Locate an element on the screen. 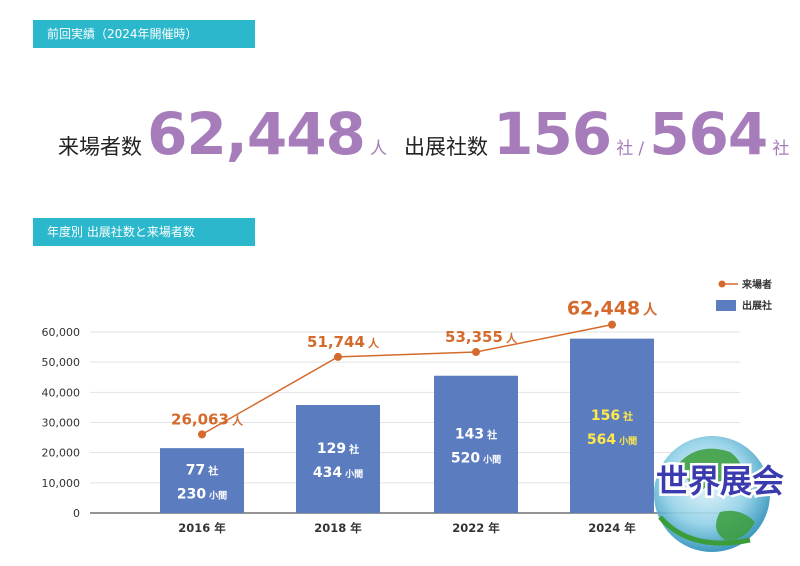  x-tick-label: 2024 年 is located at coordinates (612, 528).